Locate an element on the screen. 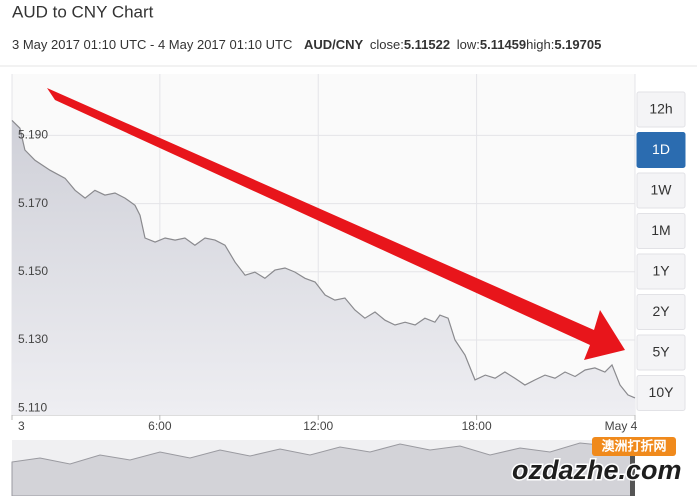 The width and height of the screenshot is (697, 496). high-label: high: is located at coordinates (540, 44).